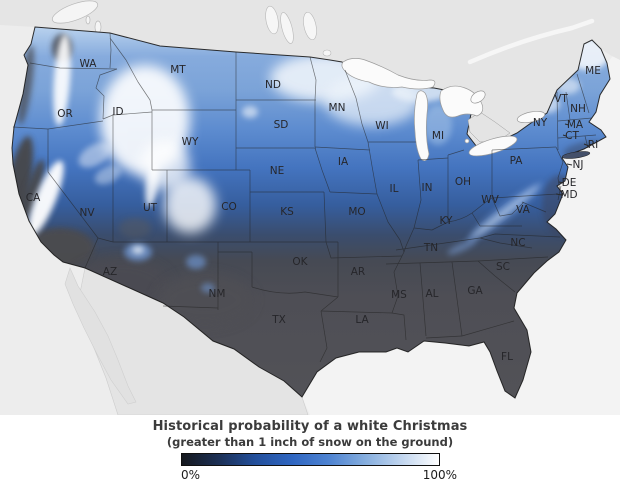  What do you see at coordinates (300, 262) in the screenshot?
I see `state-label-ok: OK` at bounding box center [300, 262].